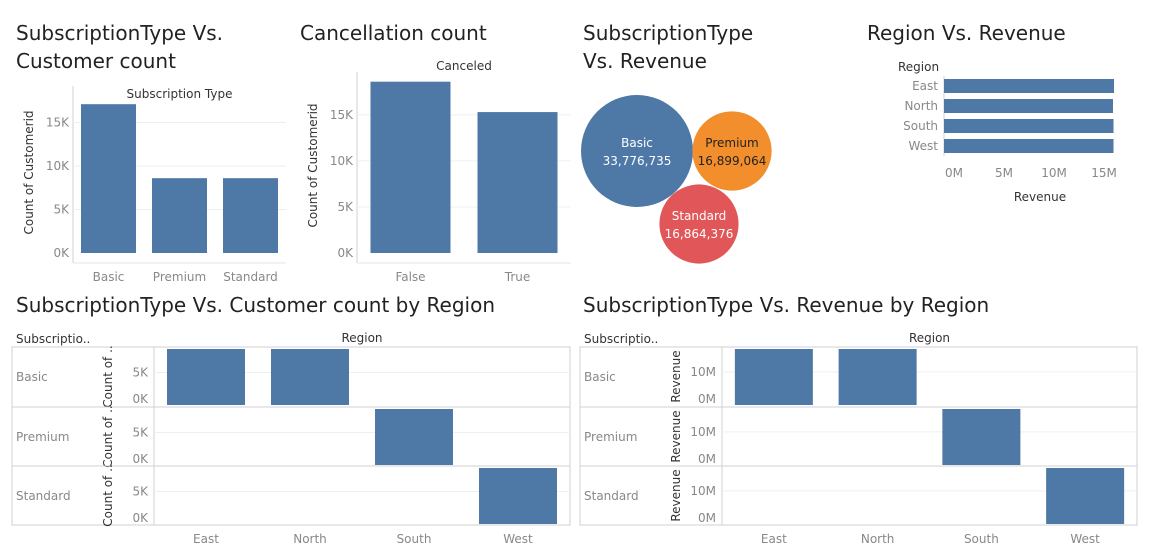 This screenshot has height=559, width=1149. I want to click on x-tick-label: Standard, so click(250, 277).